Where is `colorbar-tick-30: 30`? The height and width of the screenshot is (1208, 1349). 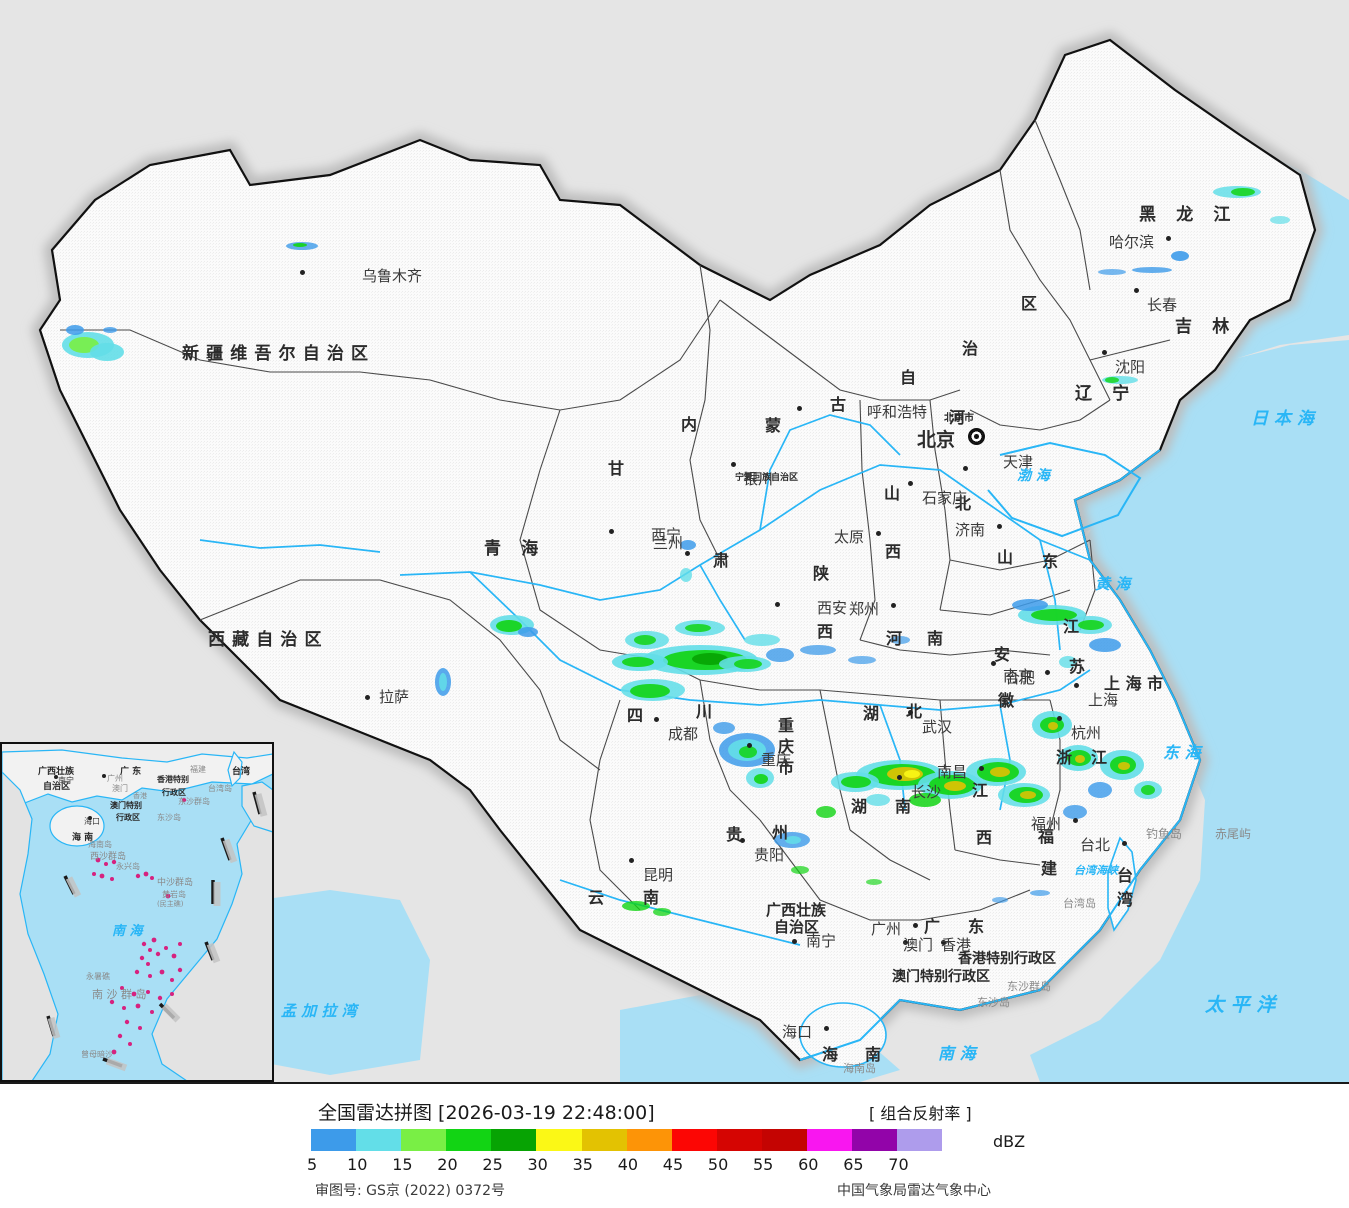 colorbar-tick-30: 30 is located at coordinates (537, 1164).